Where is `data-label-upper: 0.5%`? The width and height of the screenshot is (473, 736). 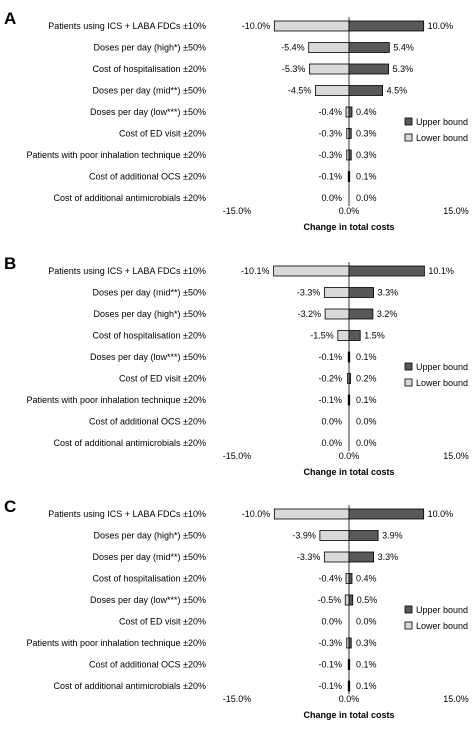 data-label-upper: 0.5% is located at coordinates (367, 600).